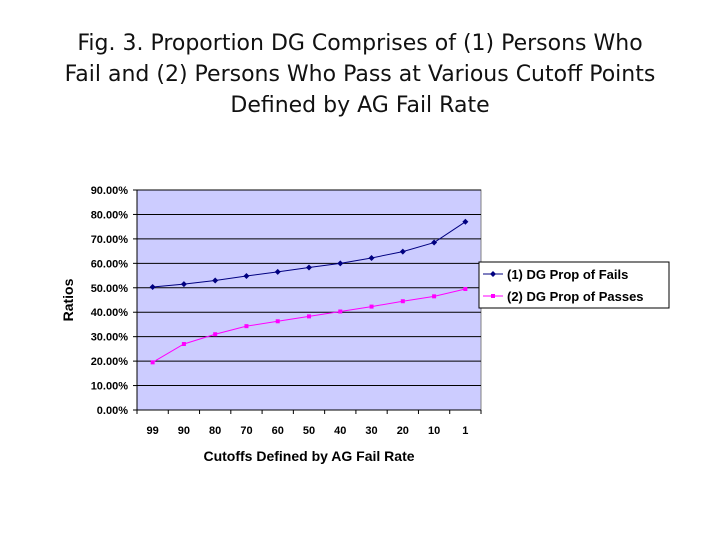 The width and height of the screenshot is (720, 540). What do you see at coordinates (110, 240) in the screenshot?
I see `y-tick-label: 70.00%` at bounding box center [110, 240].